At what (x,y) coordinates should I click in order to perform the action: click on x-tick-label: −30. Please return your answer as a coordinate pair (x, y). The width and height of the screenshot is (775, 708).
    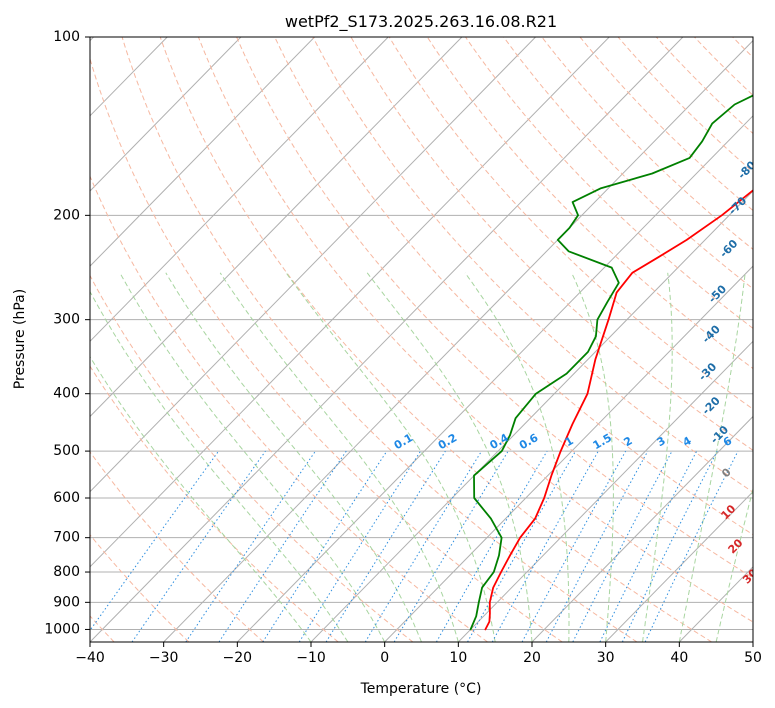
    Looking at the image, I should click on (164, 658).